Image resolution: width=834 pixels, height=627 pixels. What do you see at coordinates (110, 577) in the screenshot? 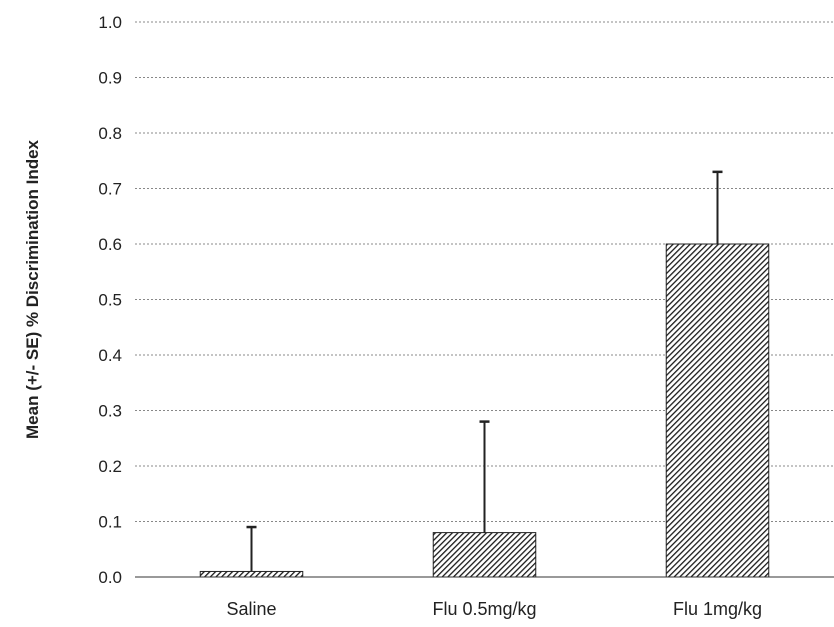
I see `y-tick-label: 0.0` at bounding box center [110, 577].